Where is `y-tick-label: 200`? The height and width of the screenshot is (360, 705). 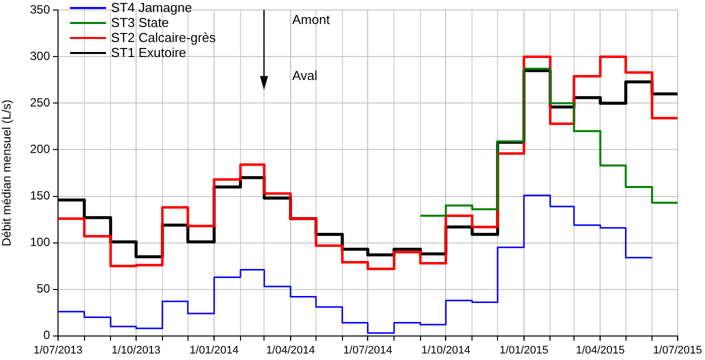 y-tick-label: 200 is located at coordinates (40, 149).